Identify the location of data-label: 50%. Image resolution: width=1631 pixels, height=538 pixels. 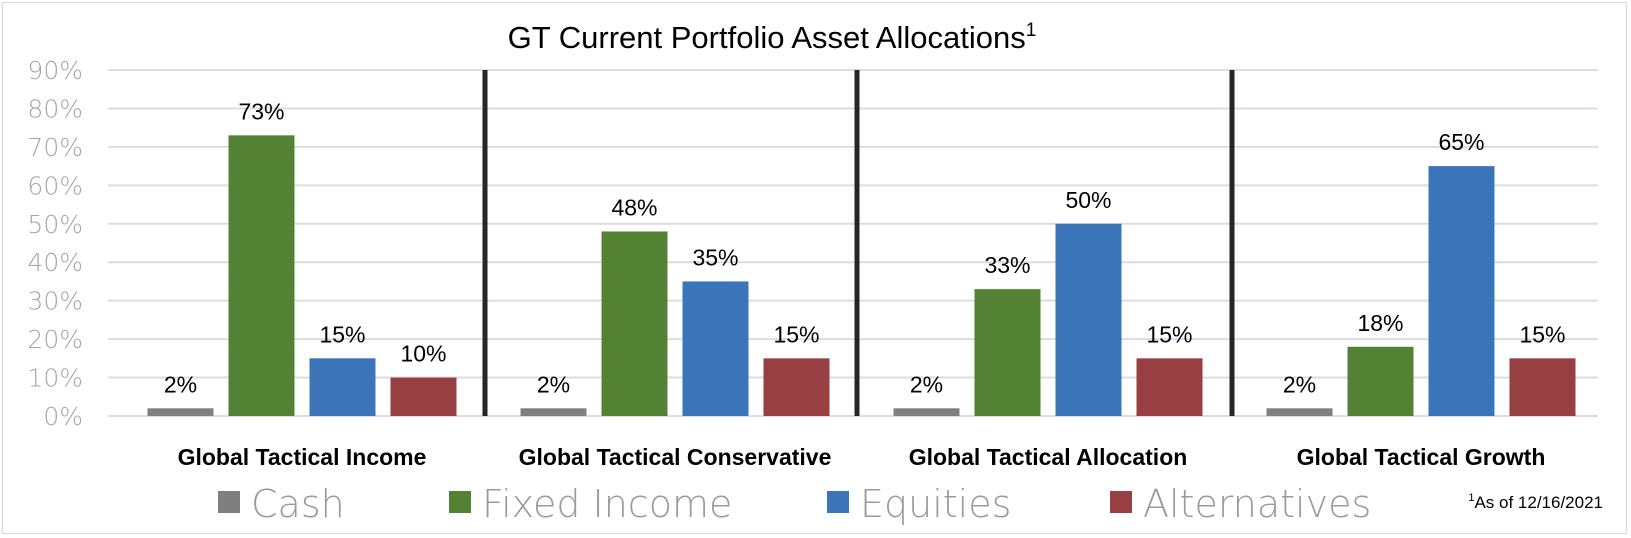
(1088, 200).